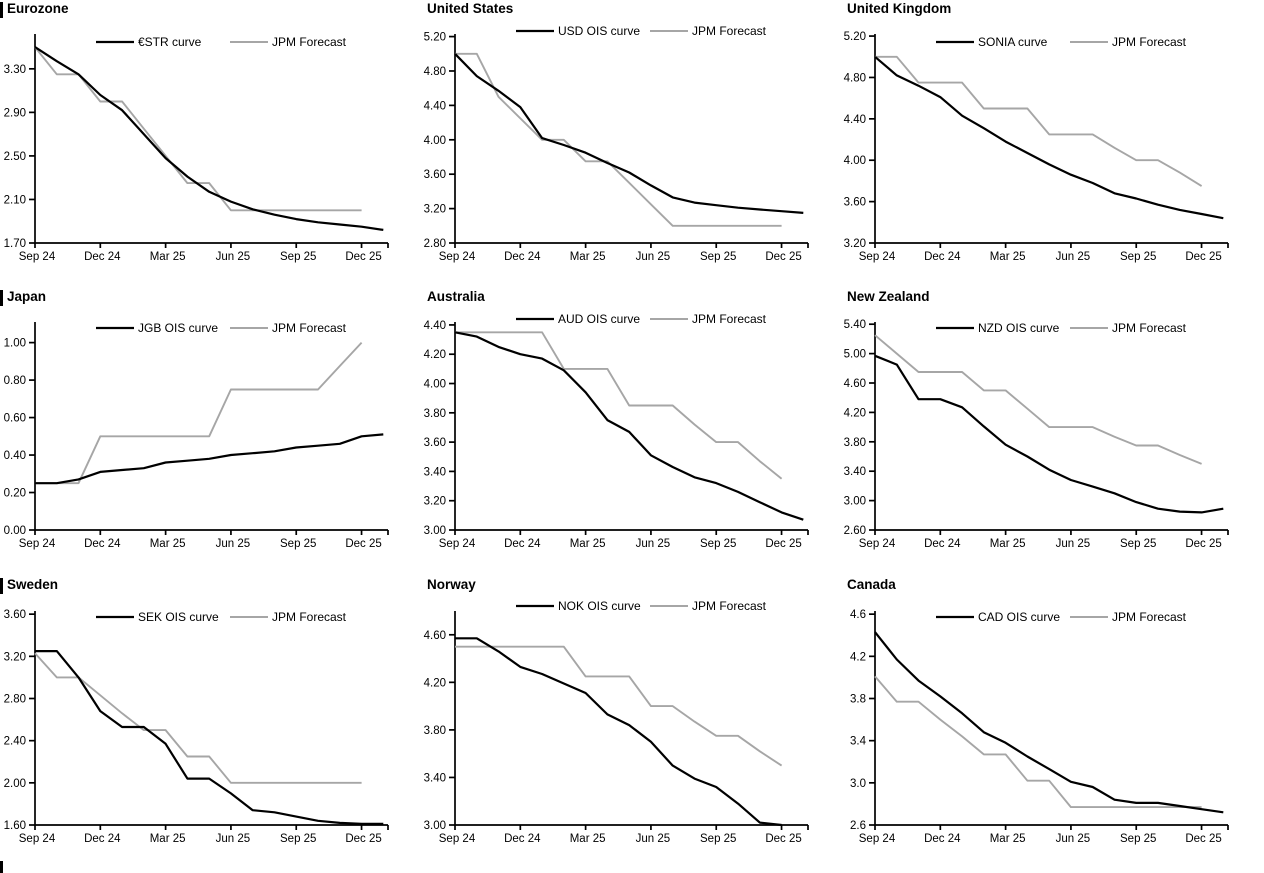 Image resolution: width=1264 pixels, height=873 pixels. What do you see at coordinates (599, 31) in the screenshot?
I see `legend-label: USD OIS curve` at bounding box center [599, 31].